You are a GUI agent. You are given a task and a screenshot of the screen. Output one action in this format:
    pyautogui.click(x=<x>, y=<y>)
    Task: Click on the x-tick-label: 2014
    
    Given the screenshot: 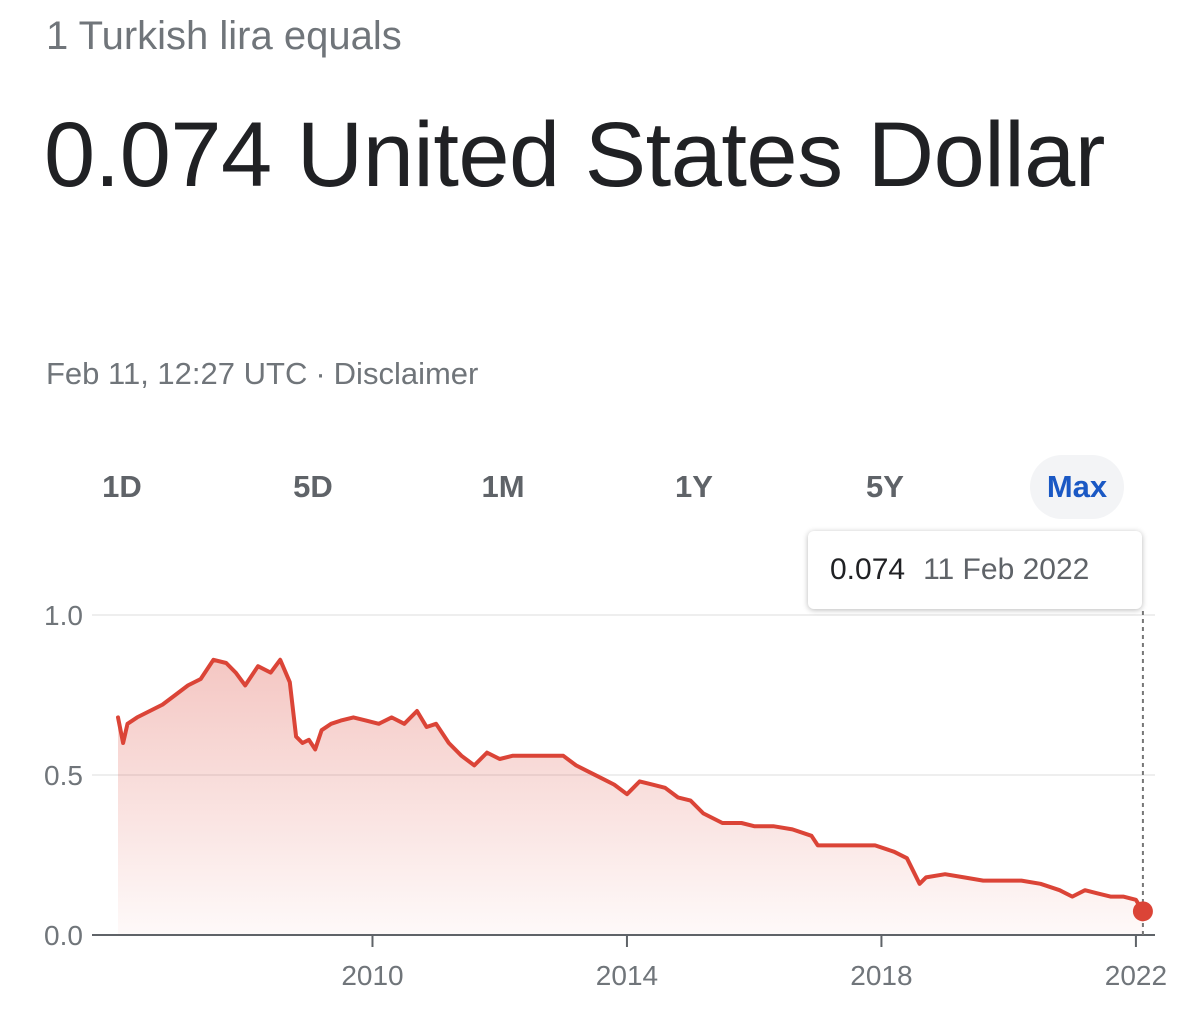 What is the action you would take?
    pyautogui.click(x=627, y=975)
    